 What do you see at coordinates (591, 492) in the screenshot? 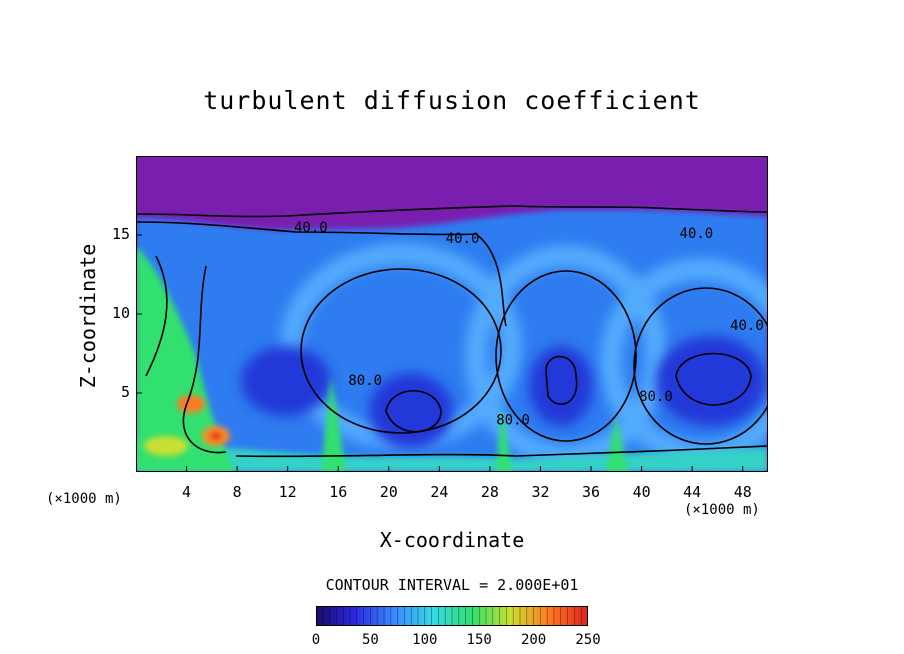
I see `x-tick-label: 36` at bounding box center [591, 492].